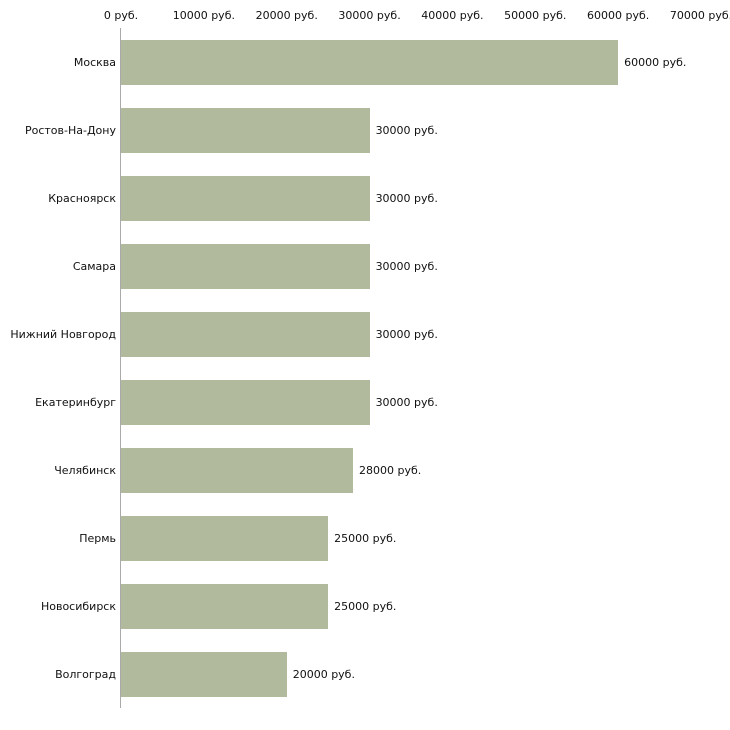 The width and height of the screenshot is (730, 730). I want to click on category-label: Челябинск, so click(85, 470).